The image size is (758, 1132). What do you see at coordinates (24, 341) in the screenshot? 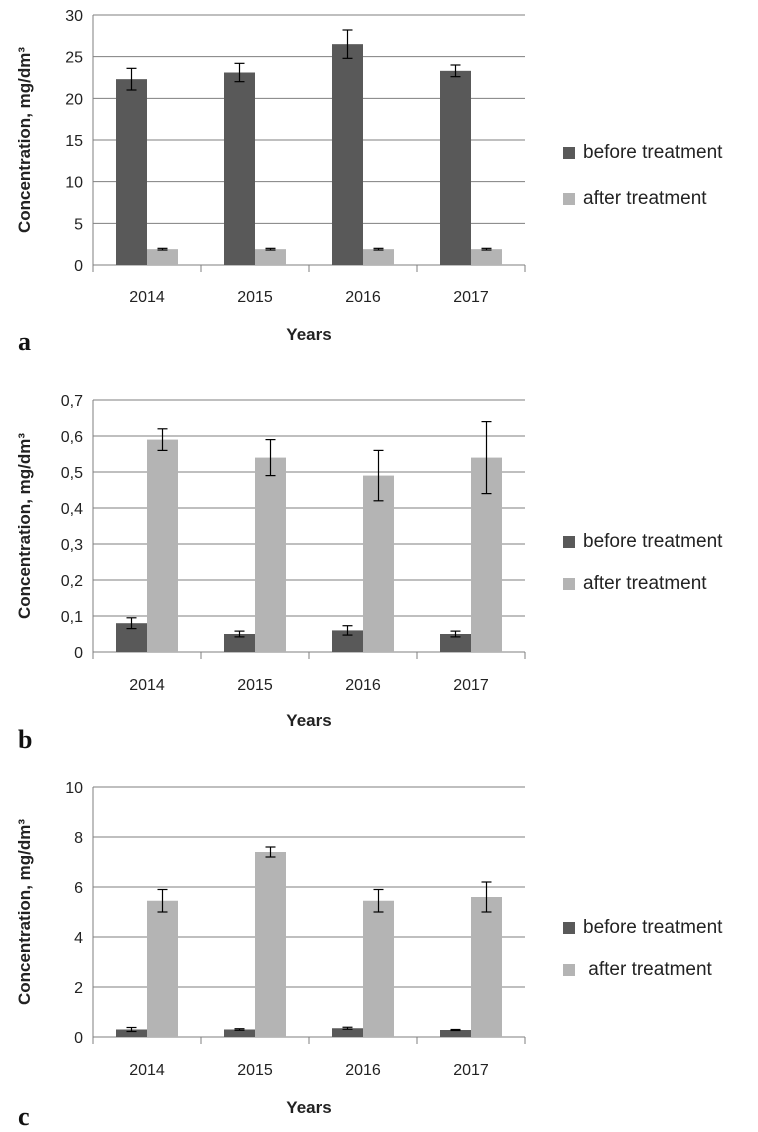
I see `panel-letter: a` at bounding box center [24, 341].